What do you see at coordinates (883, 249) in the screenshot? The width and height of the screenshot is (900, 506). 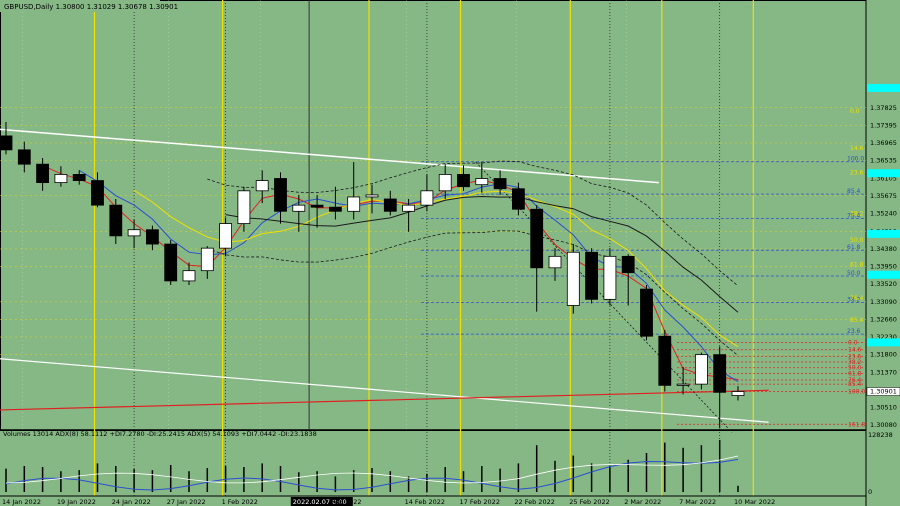 I see `price-tick-label: 1.34380` at bounding box center [883, 249].